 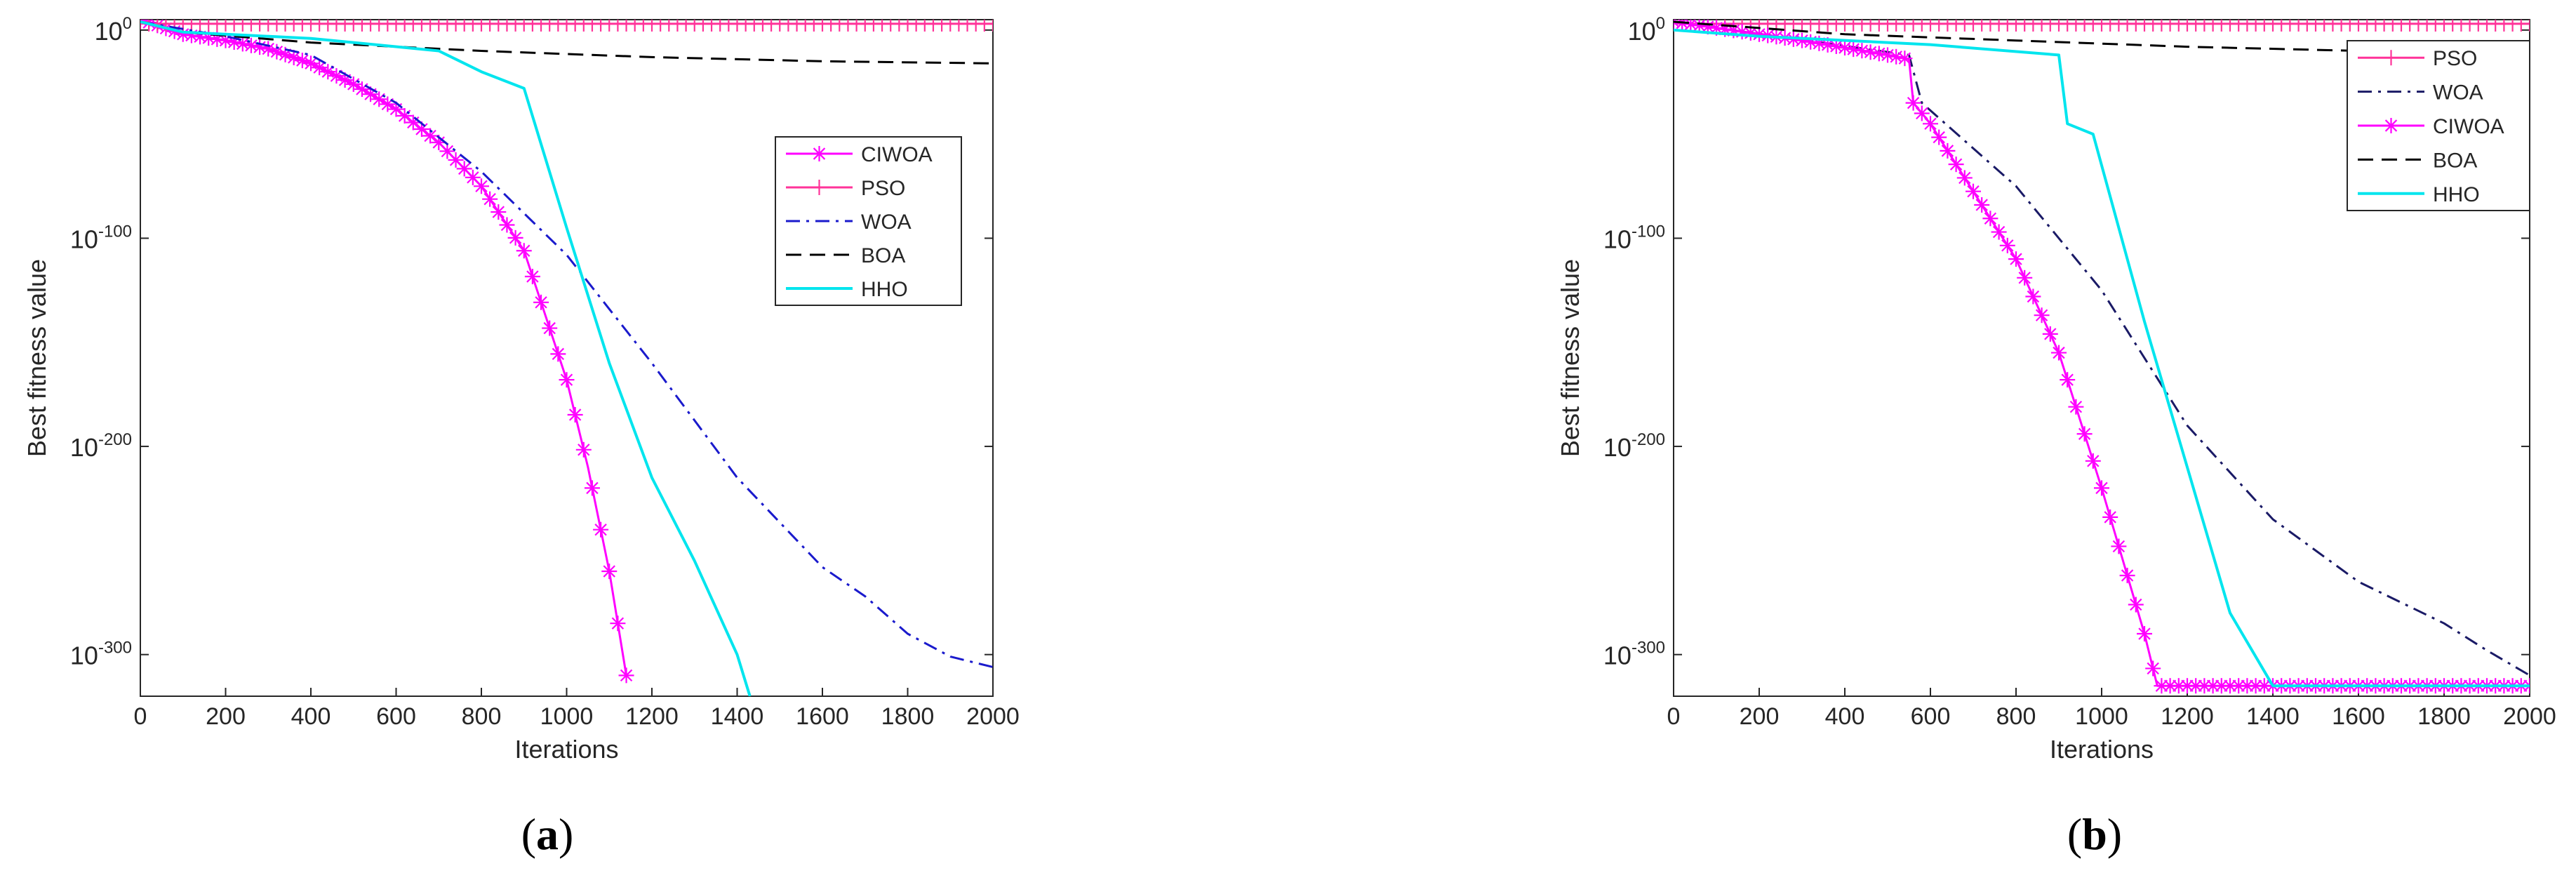 I want to click on x-tick-label: 200, so click(x=226, y=716).